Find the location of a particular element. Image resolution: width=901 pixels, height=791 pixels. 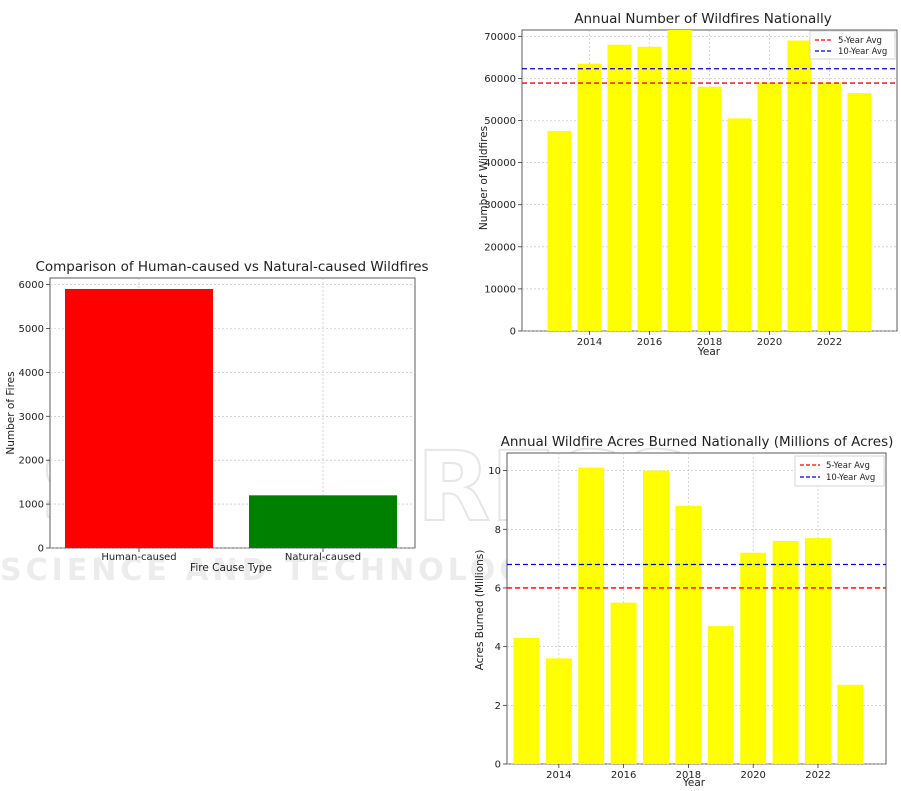

cause-chart-ylabel: Number of Fires is located at coordinates (11, 412).